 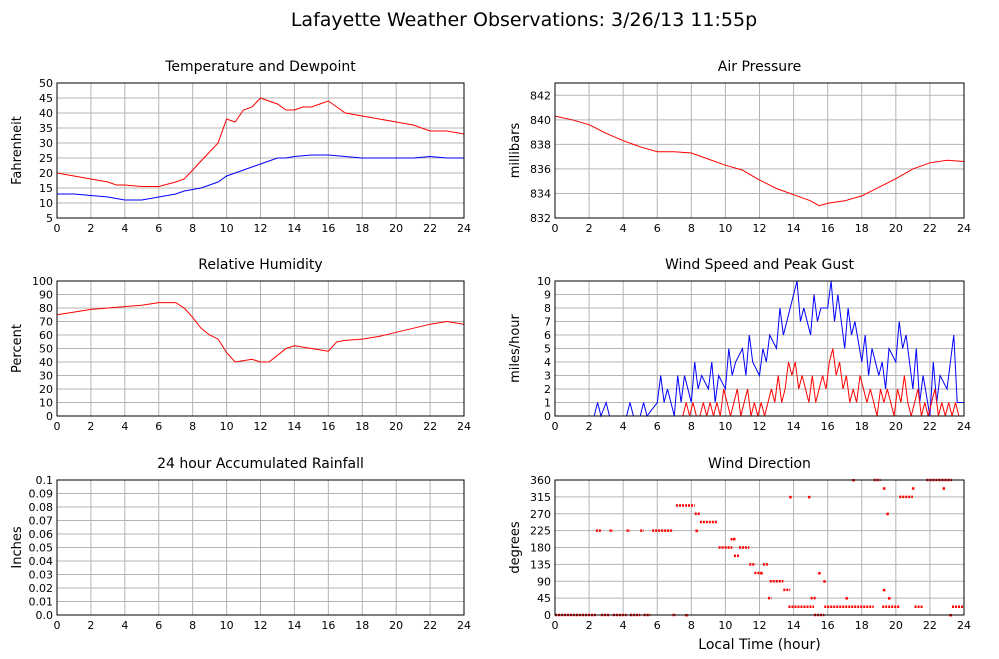 What do you see at coordinates (515, 547) in the screenshot?
I see `y-axis-label: degrees` at bounding box center [515, 547].